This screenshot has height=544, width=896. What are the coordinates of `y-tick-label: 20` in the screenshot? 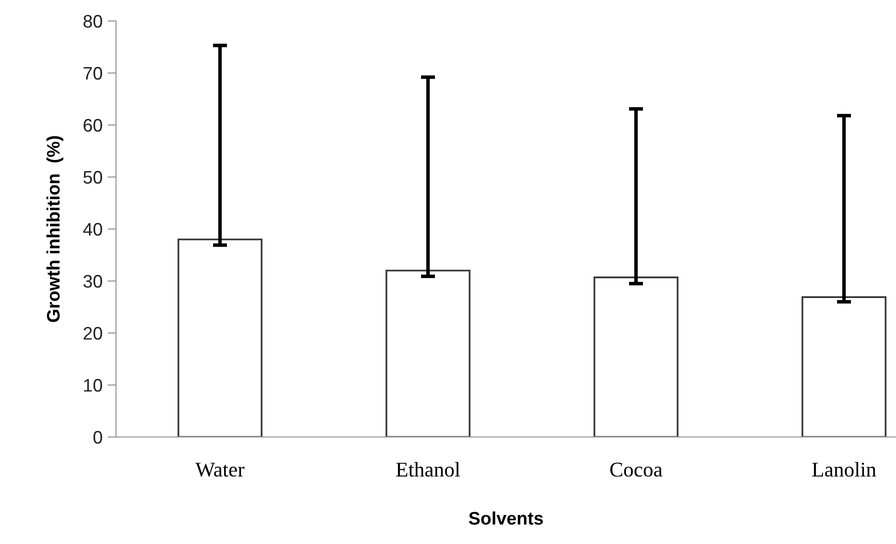 It's located at (93, 333).